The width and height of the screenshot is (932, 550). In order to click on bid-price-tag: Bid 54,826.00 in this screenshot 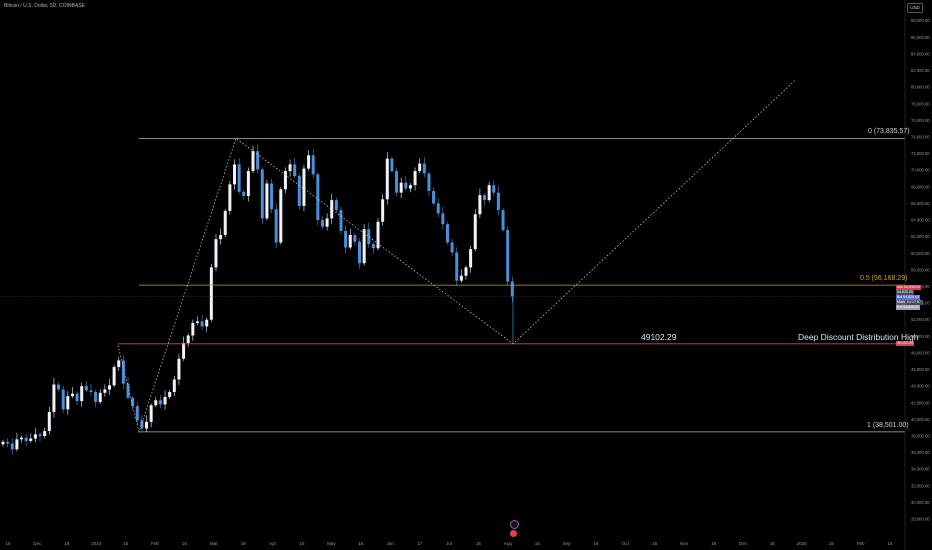, I will do `click(908, 297)`.